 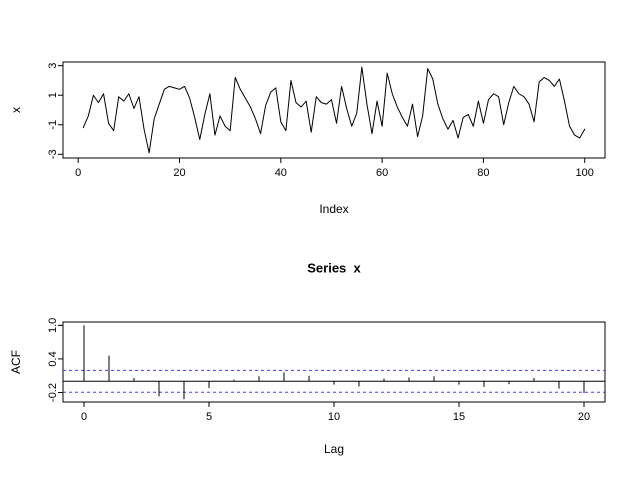 What do you see at coordinates (334, 449) in the screenshot?
I see `acf-chart-xlabel: Lag` at bounding box center [334, 449].